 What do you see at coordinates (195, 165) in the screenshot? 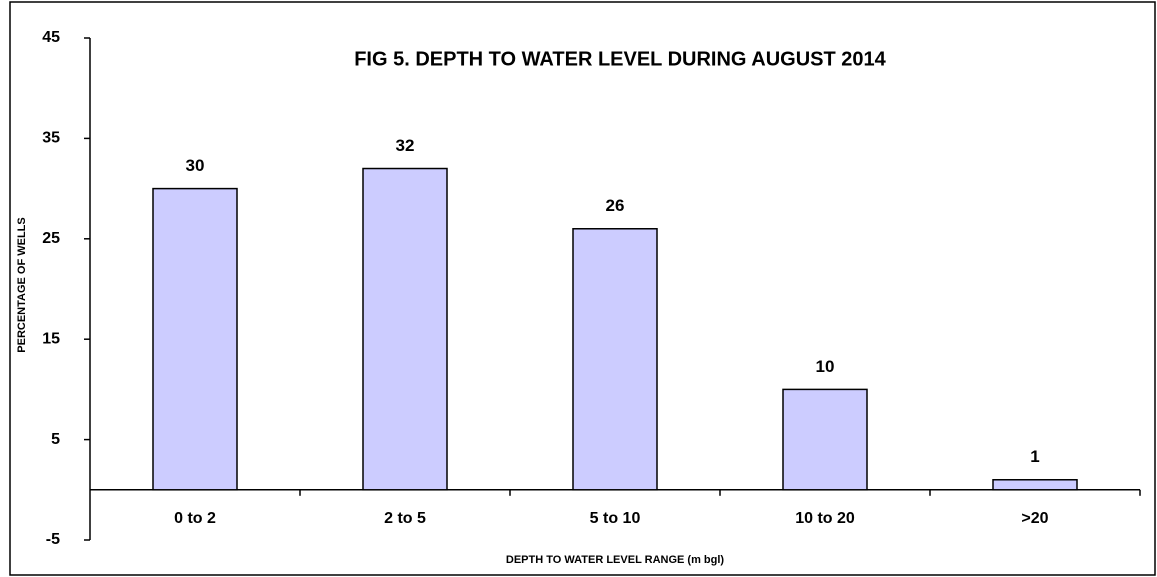
I see `data-label: 30` at bounding box center [195, 165].